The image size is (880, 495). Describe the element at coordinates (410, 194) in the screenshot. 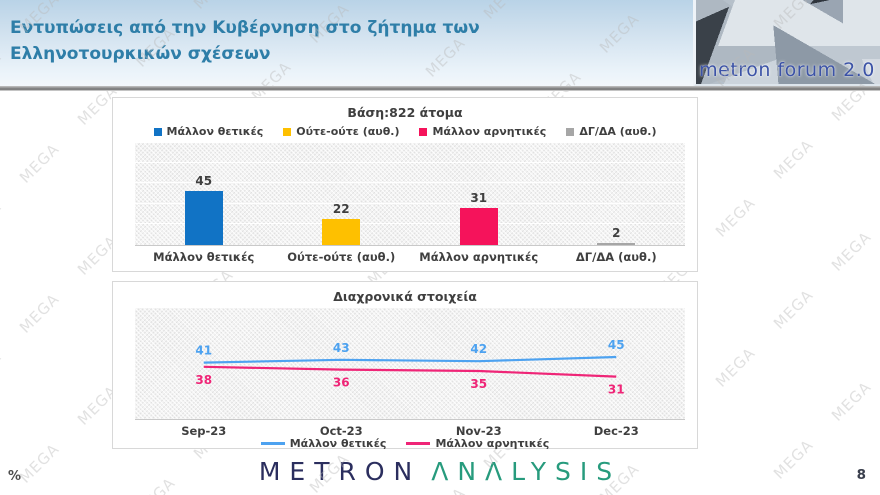

I see `bar-chart-plot: 45 22 31 2` at that location.